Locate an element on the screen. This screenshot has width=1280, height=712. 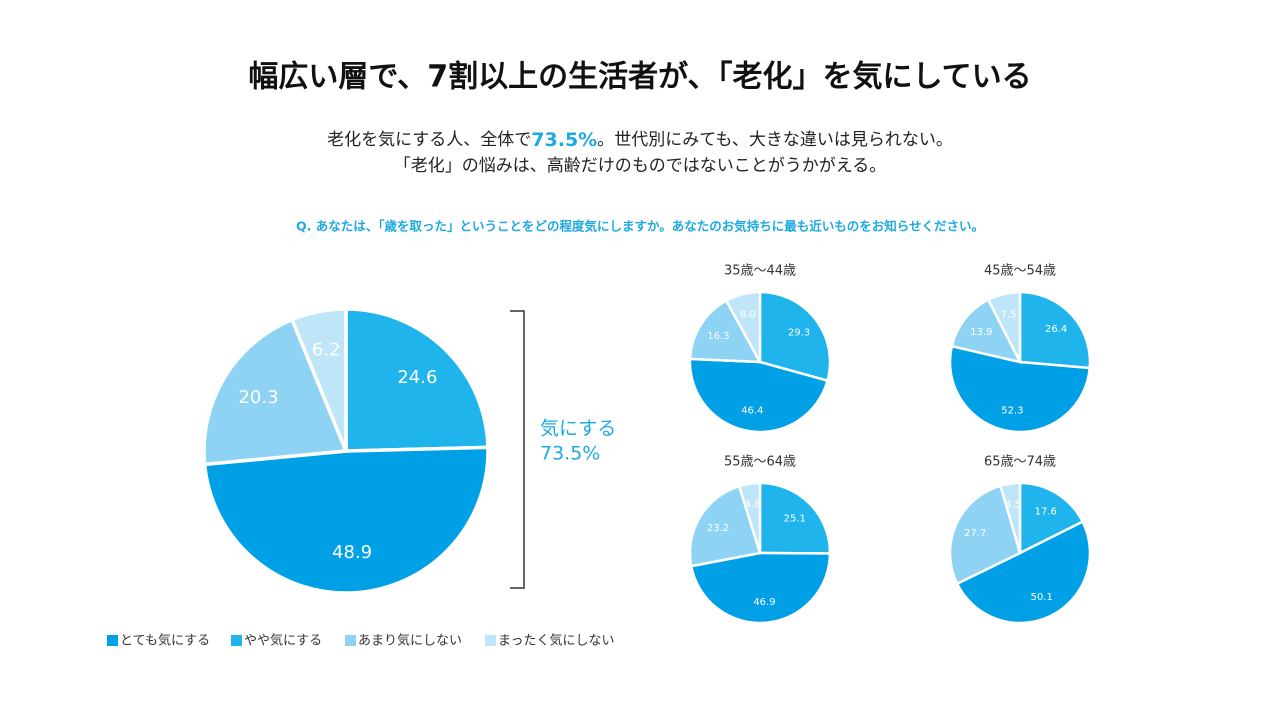
subtitle-highlight: 73.5% is located at coordinates (564, 140).